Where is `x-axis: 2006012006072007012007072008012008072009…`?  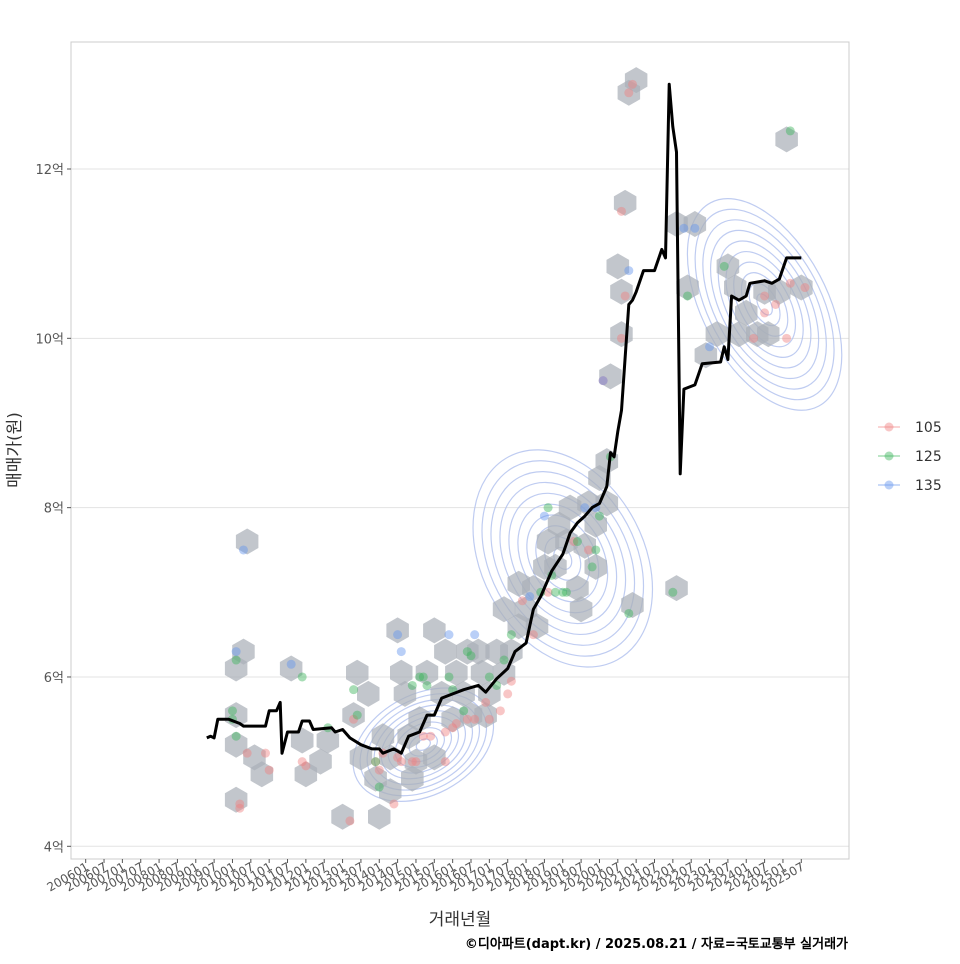 x-axis: 2006012006072007012007072008012008072009… is located at coordinates (426, 877).